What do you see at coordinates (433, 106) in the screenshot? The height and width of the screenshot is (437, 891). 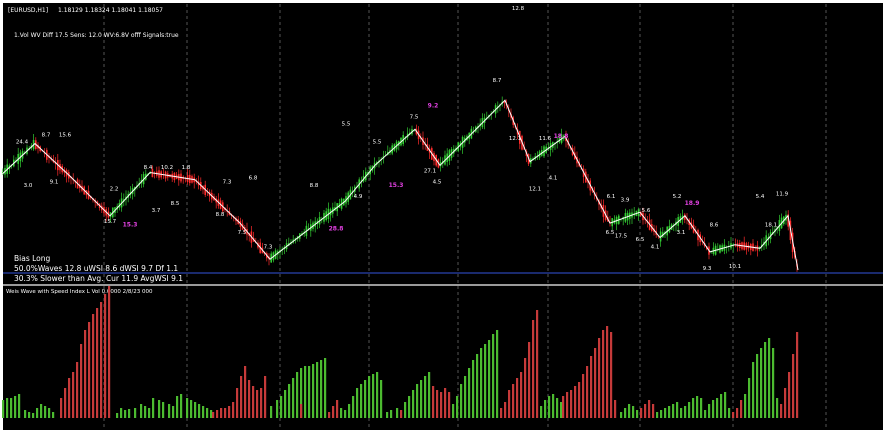 I see `wave-label: 9.2` at bounding box center [433, 106].